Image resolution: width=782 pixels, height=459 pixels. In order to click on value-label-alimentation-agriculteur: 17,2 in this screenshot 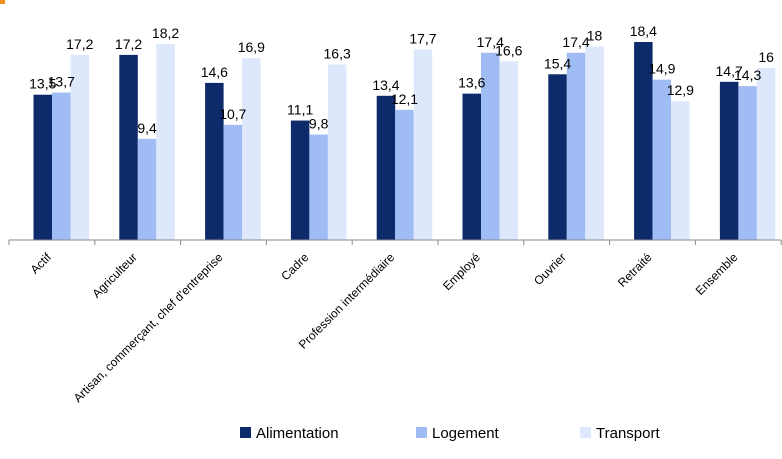, I will do `click(128, 44)`.